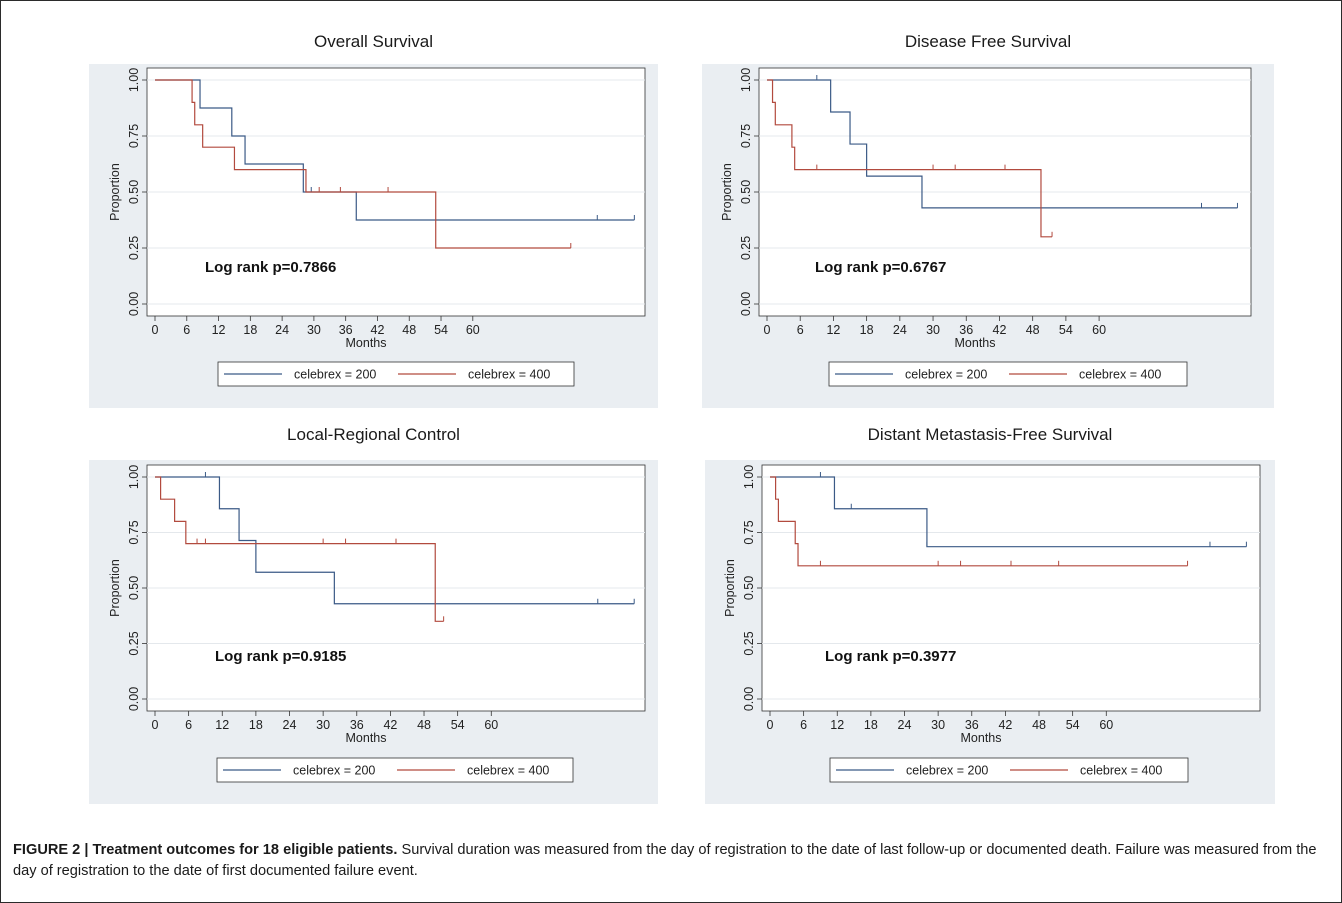 This screenshot has height=903, width=1342. Describe the element at coordinates (373, 434) in the screenshot. I see `chart-title: Local-Regional Control` at that location.